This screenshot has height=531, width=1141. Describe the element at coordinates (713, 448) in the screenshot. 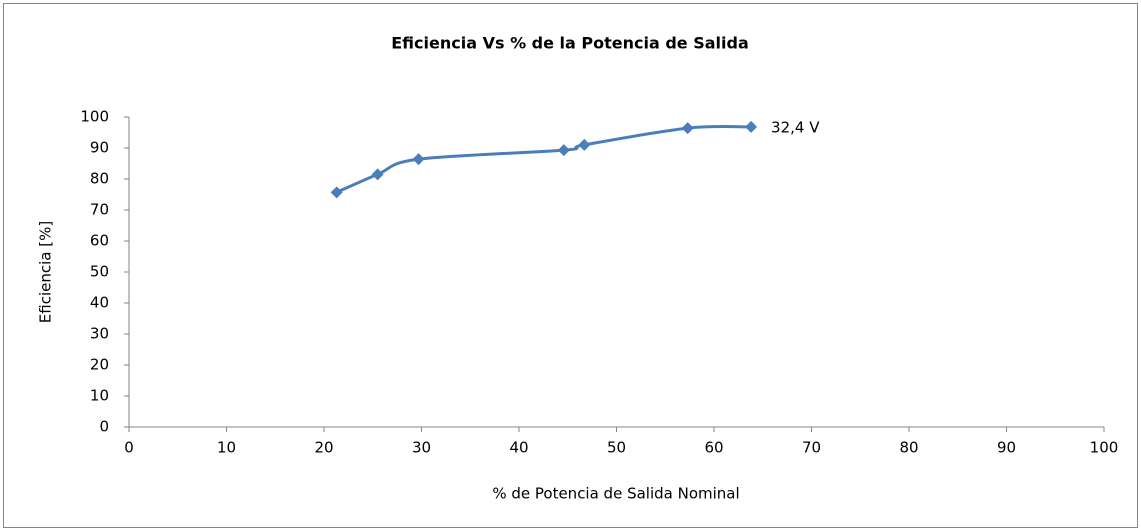

I see `x-tick-label: 60` at that location.